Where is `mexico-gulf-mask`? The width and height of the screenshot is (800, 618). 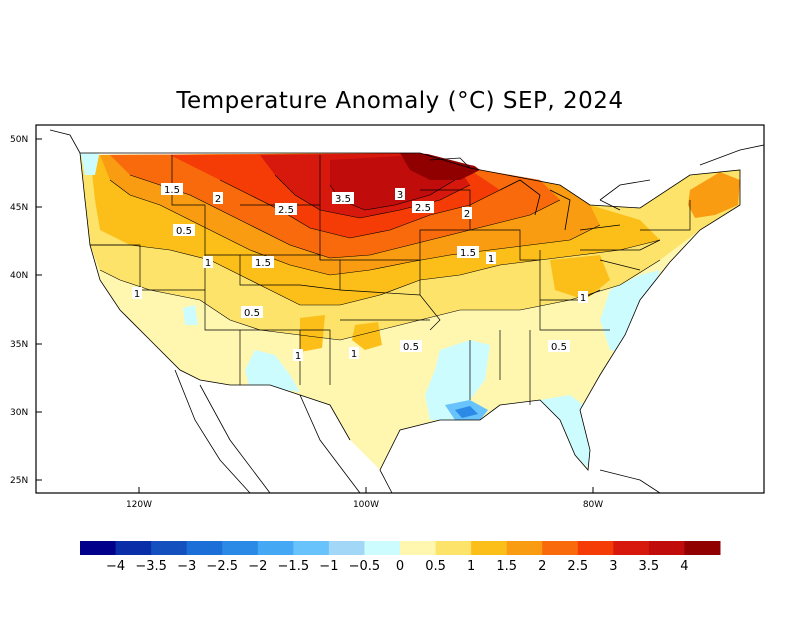
mexico-gulf-mask is located at coordinates (311, 439).